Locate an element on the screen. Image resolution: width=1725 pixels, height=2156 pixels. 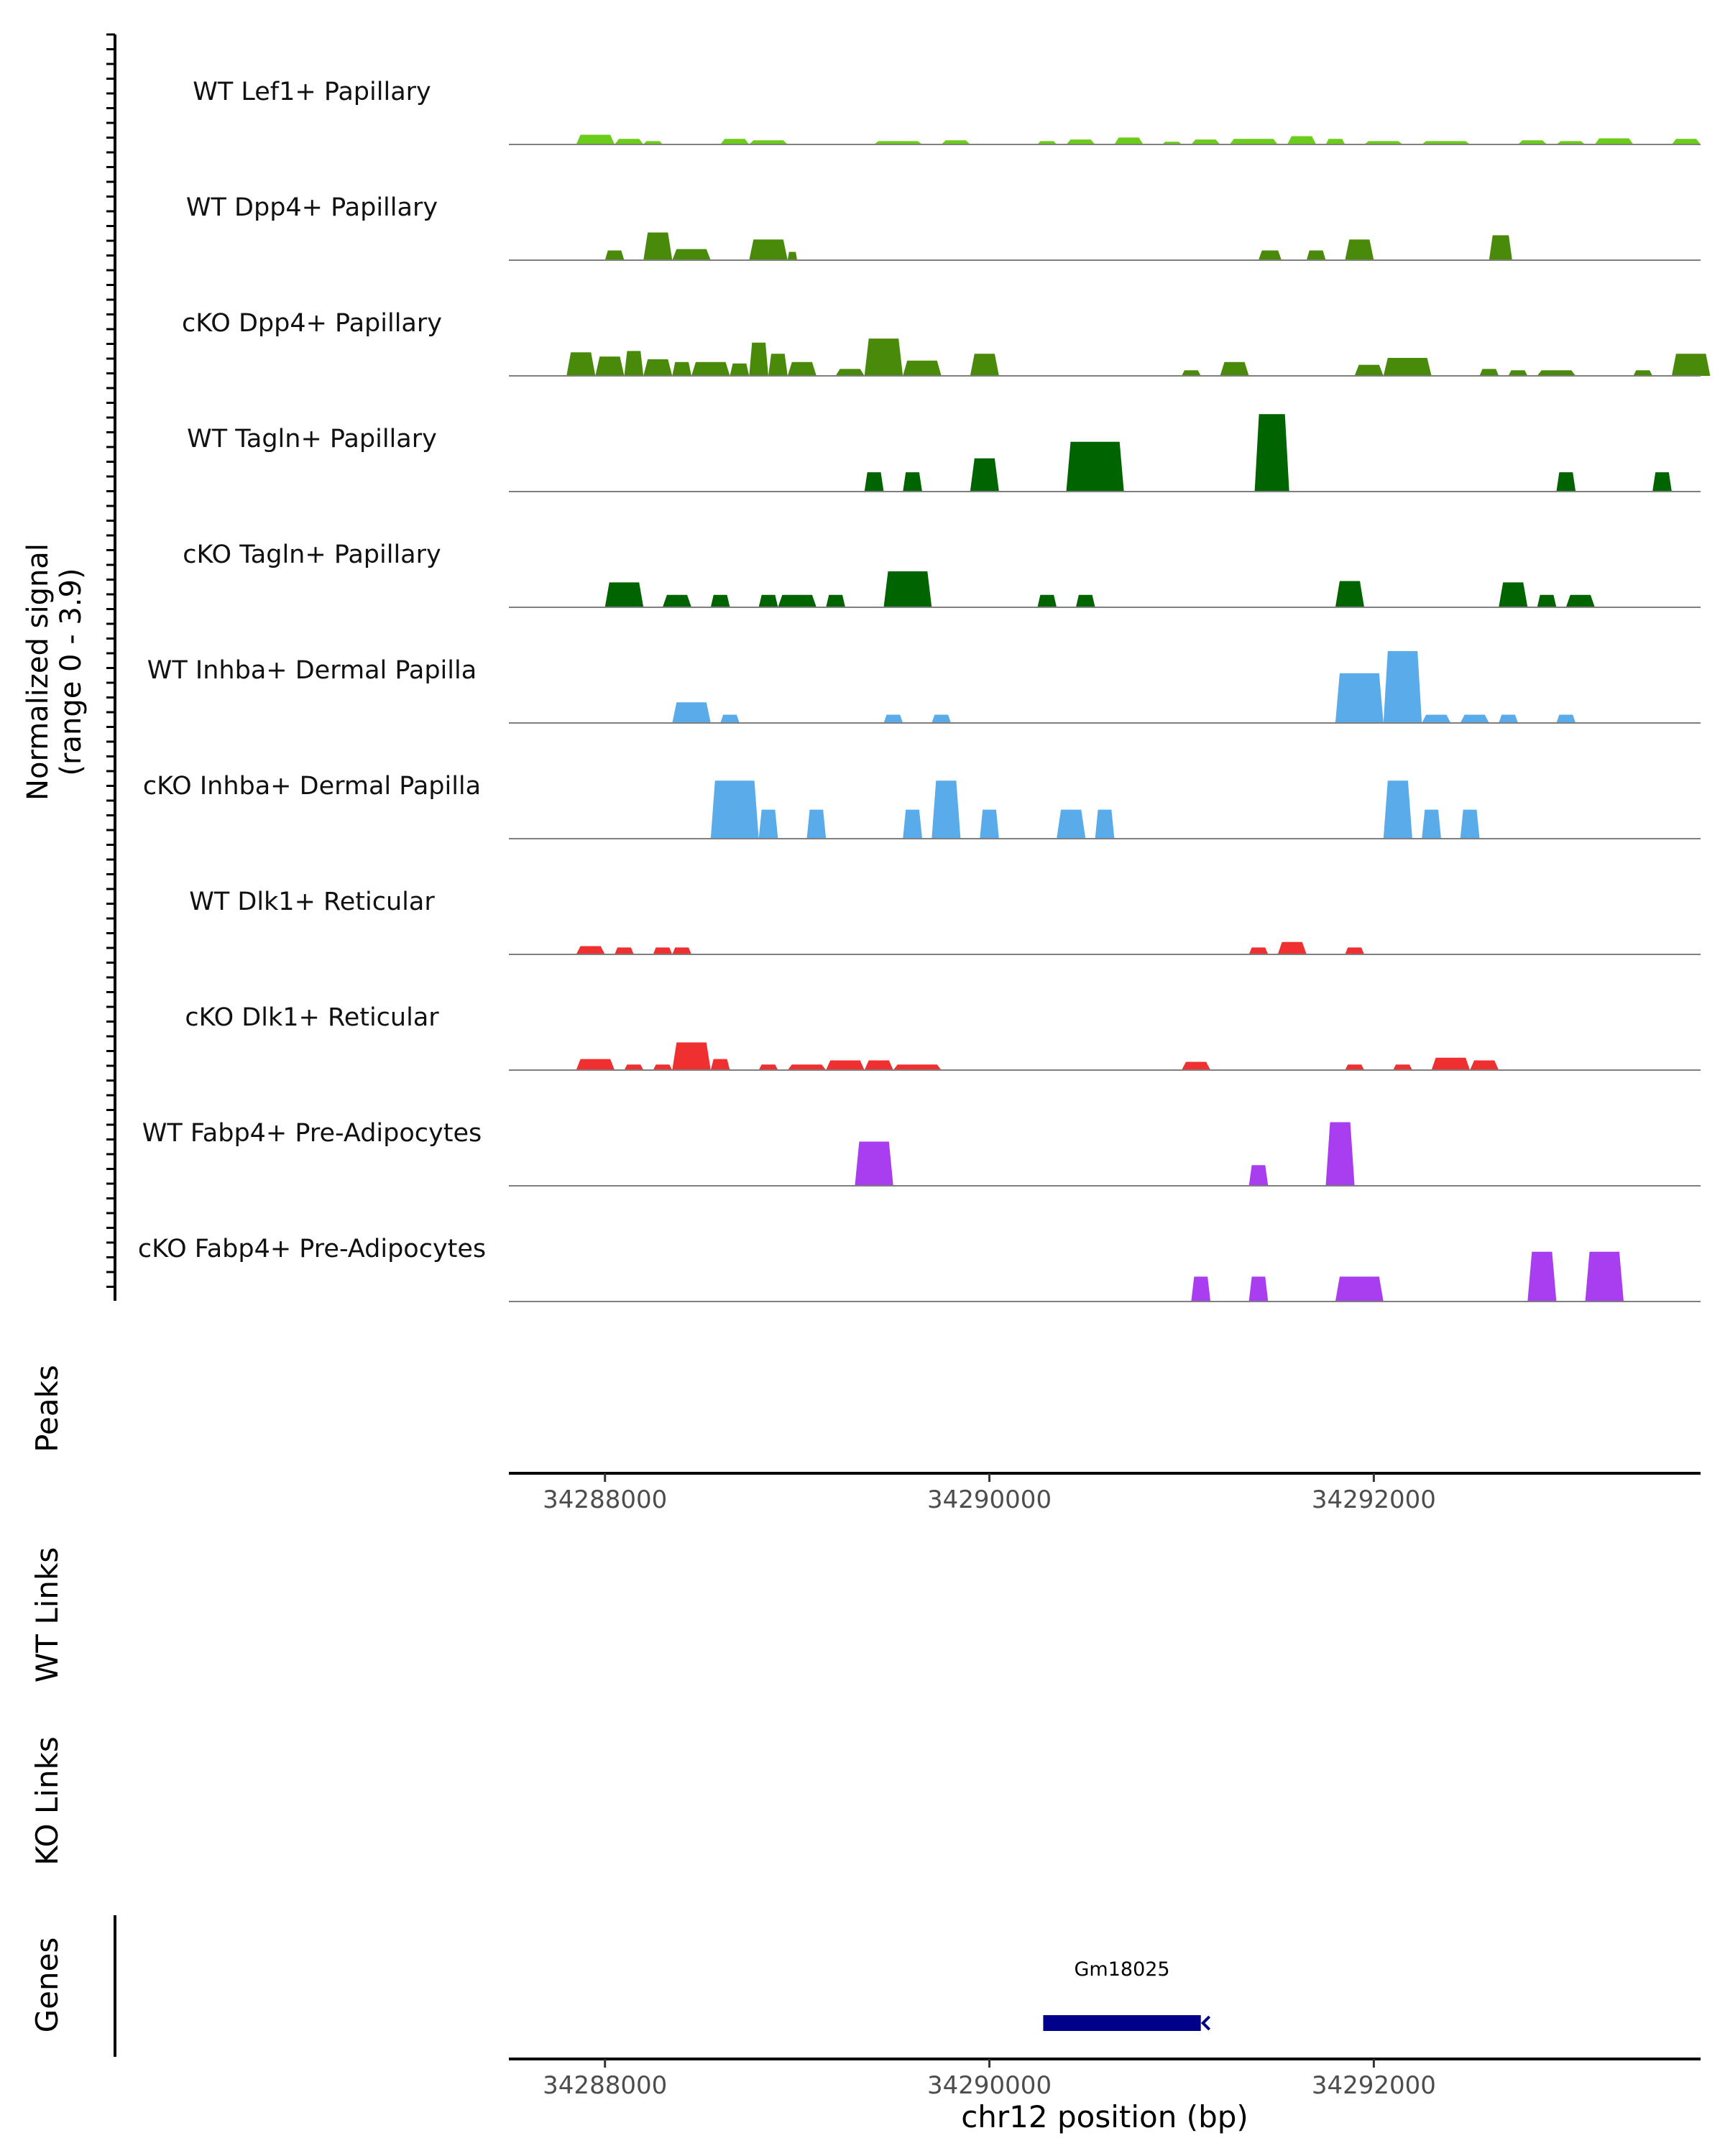
track: cKO Tagln+ Papillary is located at coordinates (942, 574).